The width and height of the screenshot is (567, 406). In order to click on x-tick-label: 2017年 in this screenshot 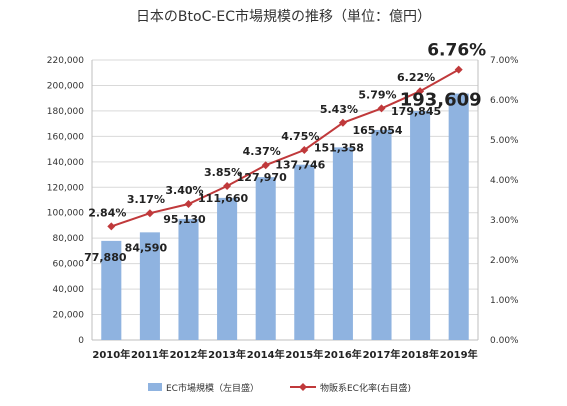, I will do `click(382, 354)`.